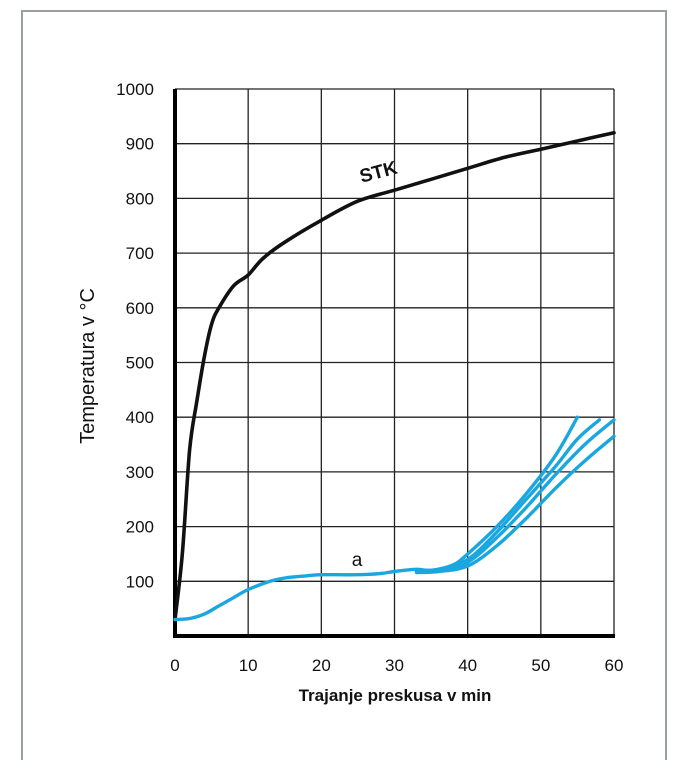 The height and width of the screenshot is (773, 678). I want to click on x-axis-label: Trajanje preskusa v min, so click(395, 695).